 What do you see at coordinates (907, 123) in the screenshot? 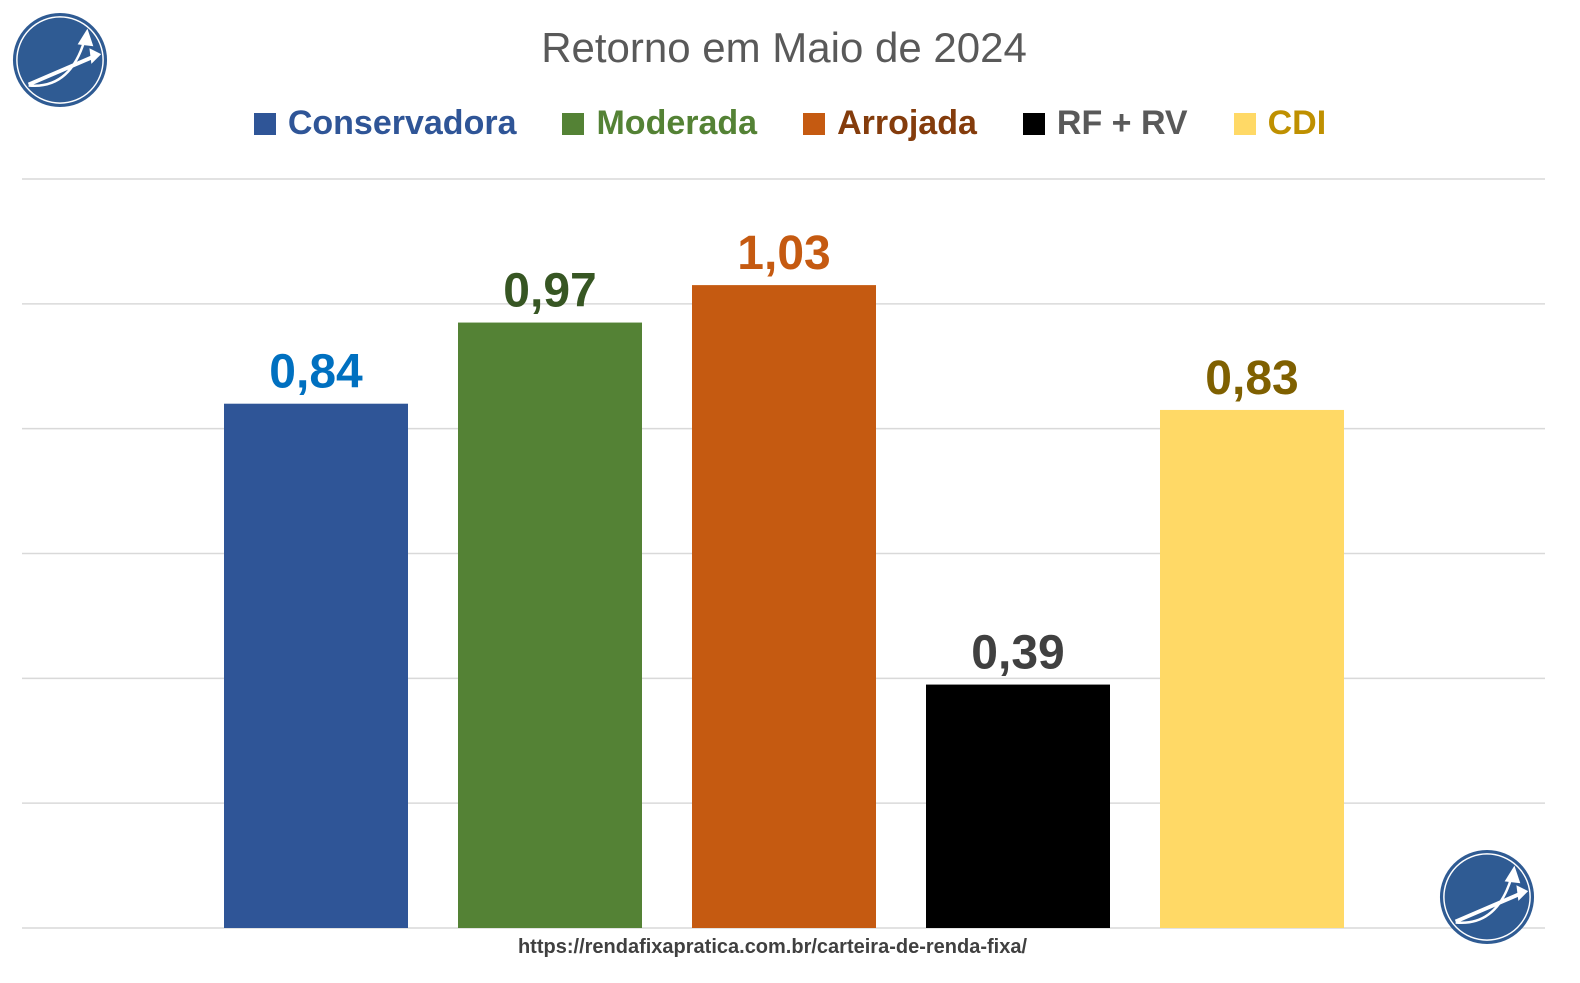
I see `legend-label: Arrojada` at bounding box center [907, 123].